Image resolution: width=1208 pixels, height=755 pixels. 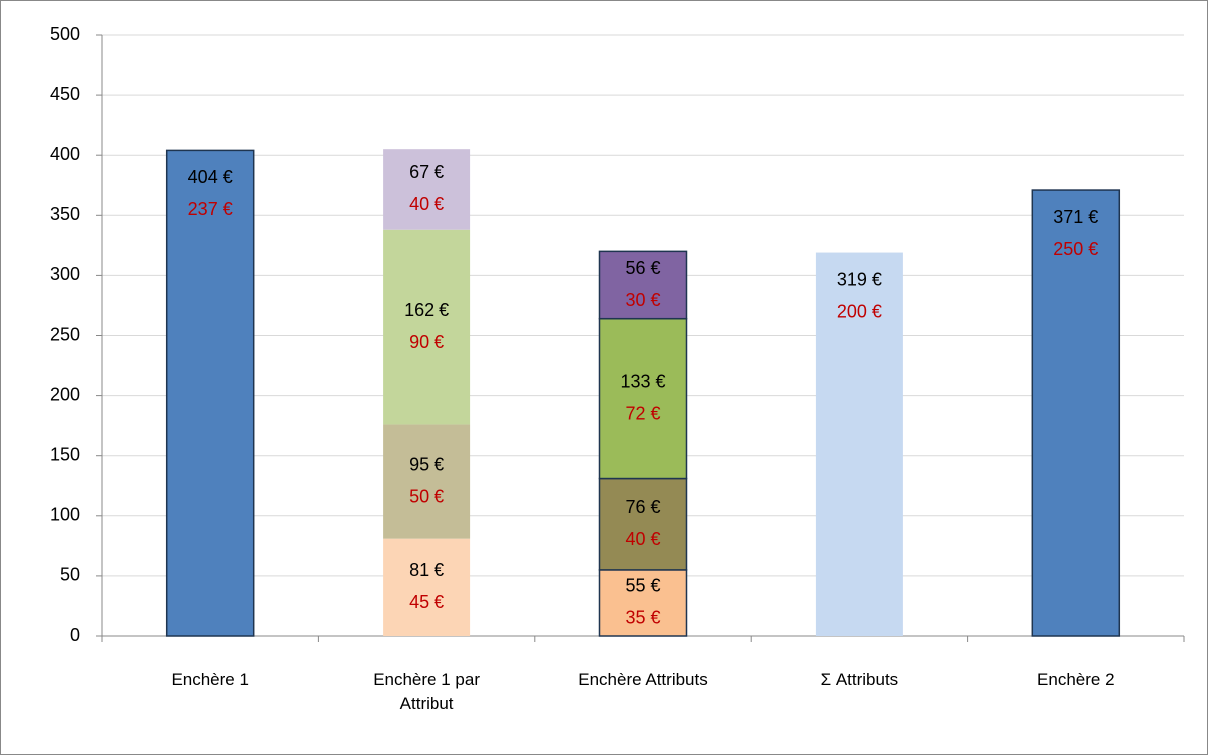 What do you see at coordinates (426, 464) in the screenshot?
I see `data-label: 95 €` at bounding box center [426, 464].